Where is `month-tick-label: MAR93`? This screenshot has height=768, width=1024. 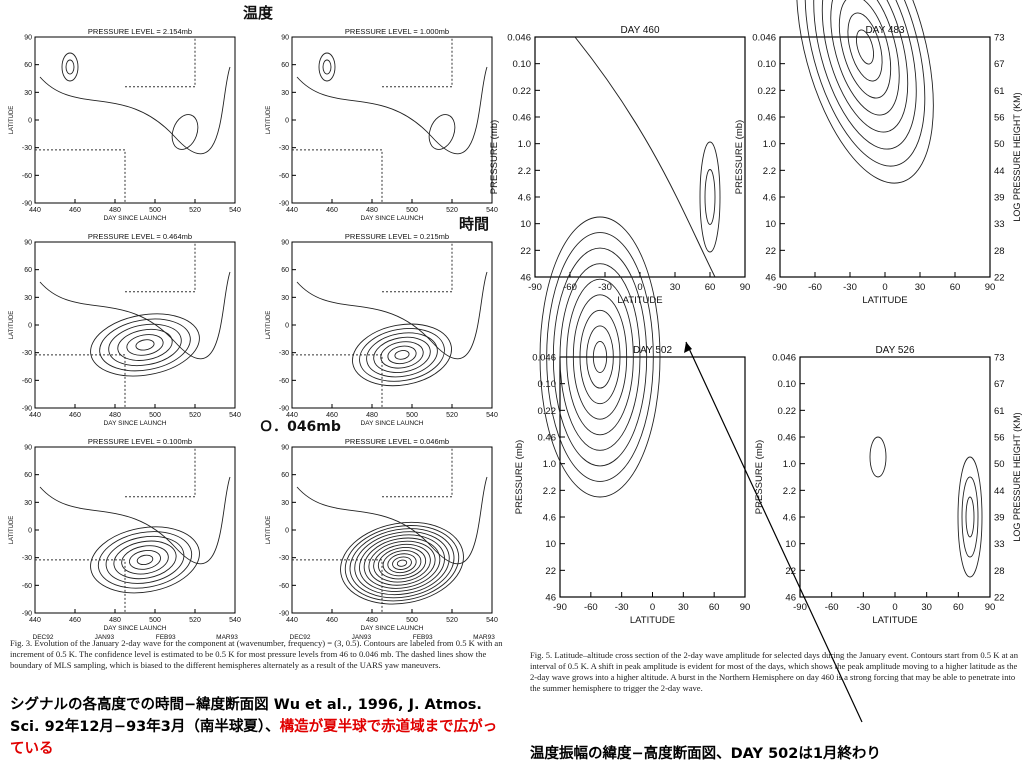
month-tick-label: MAR93 is located at coordinates (484, 637).